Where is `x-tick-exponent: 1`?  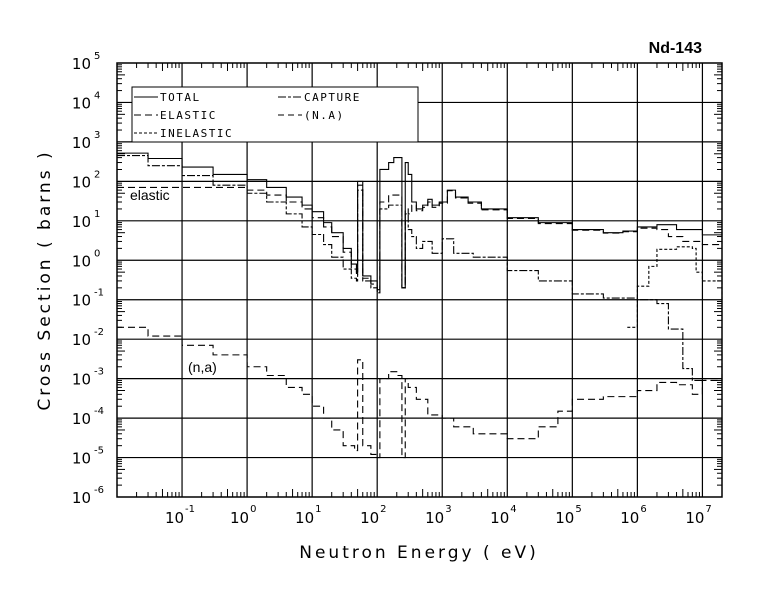 x-tick-exponent: 1 is located at coordinates (318, 509).